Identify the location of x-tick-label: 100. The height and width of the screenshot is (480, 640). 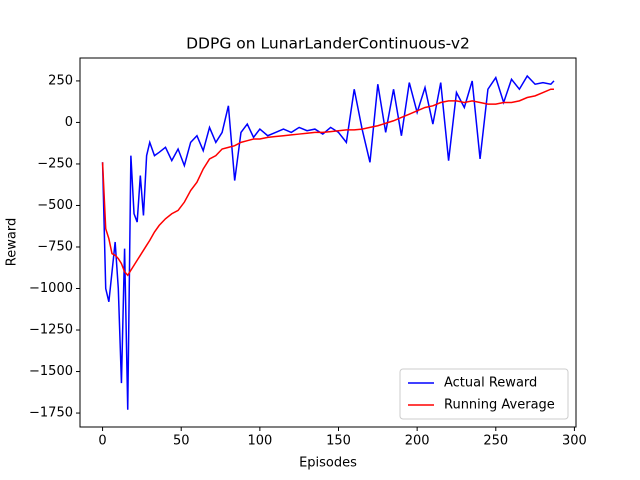
(259, 441).